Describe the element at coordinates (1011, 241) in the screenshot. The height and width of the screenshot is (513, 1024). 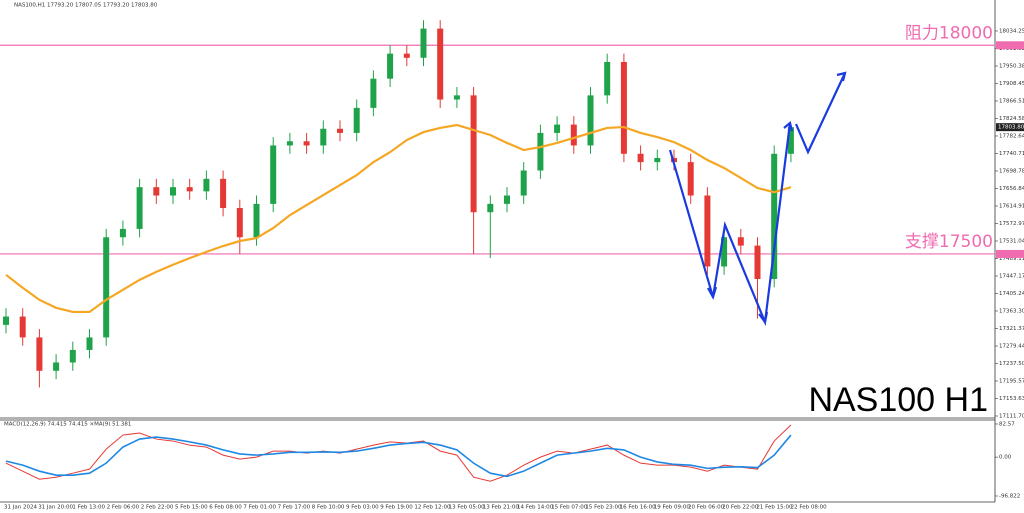
I see `y-tick-label: 17531.04` at that location.